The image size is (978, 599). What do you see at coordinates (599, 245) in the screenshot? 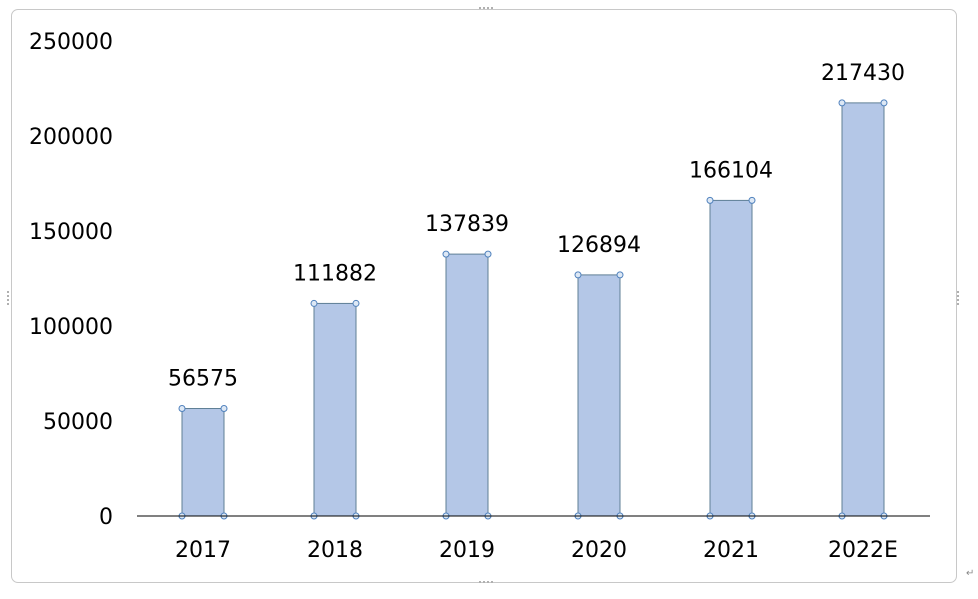
I see `data-label: 126894` at bounding box center [599, 245].